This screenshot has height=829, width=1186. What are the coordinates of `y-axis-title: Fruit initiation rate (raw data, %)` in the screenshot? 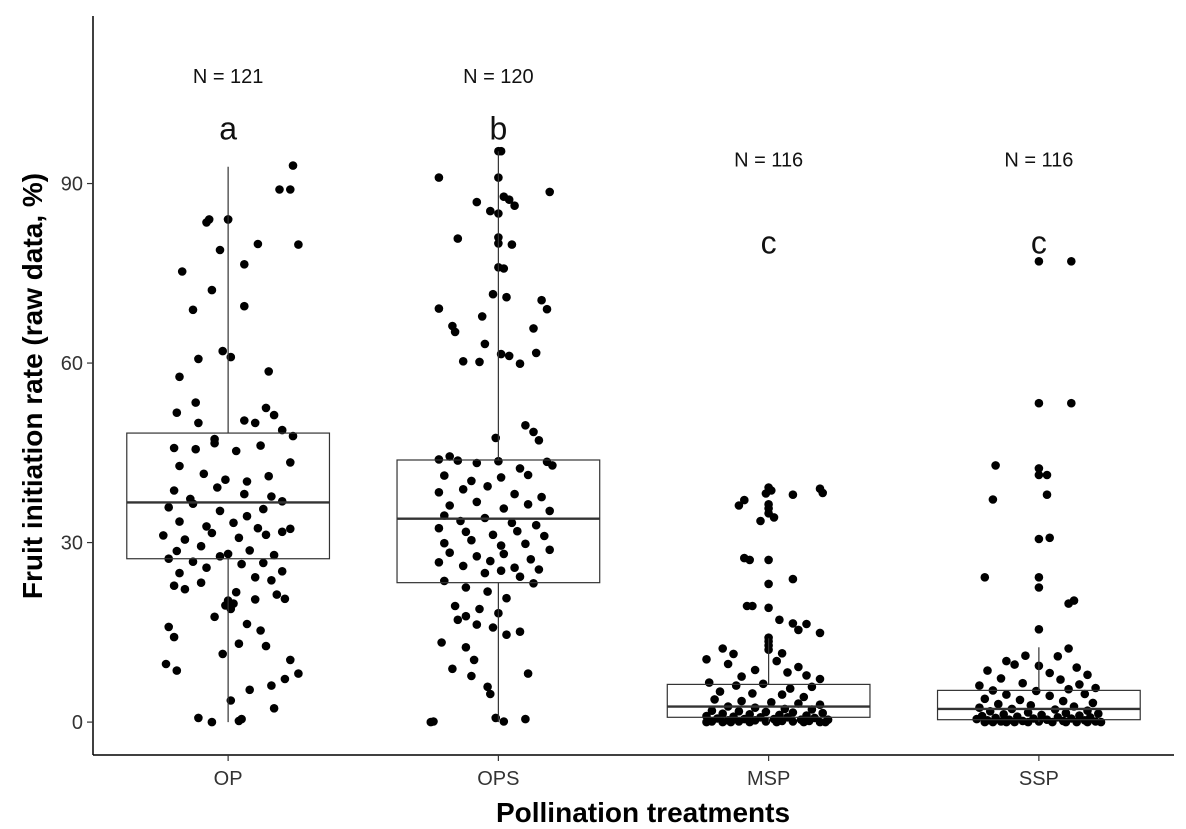 It's located at (32, 386).